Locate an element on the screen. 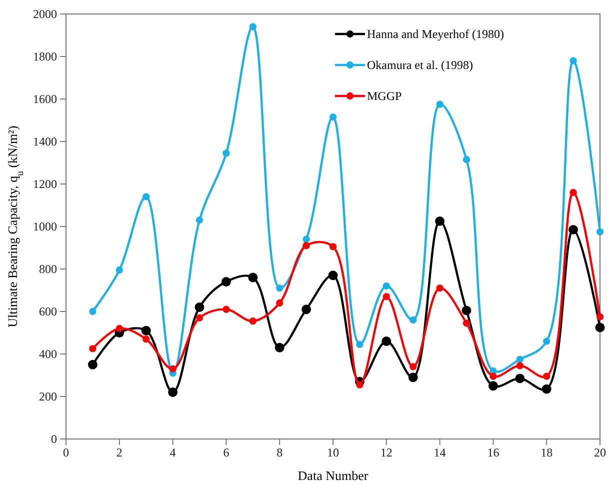  y-tick-label: 0 is located at coordinates (54, 439).